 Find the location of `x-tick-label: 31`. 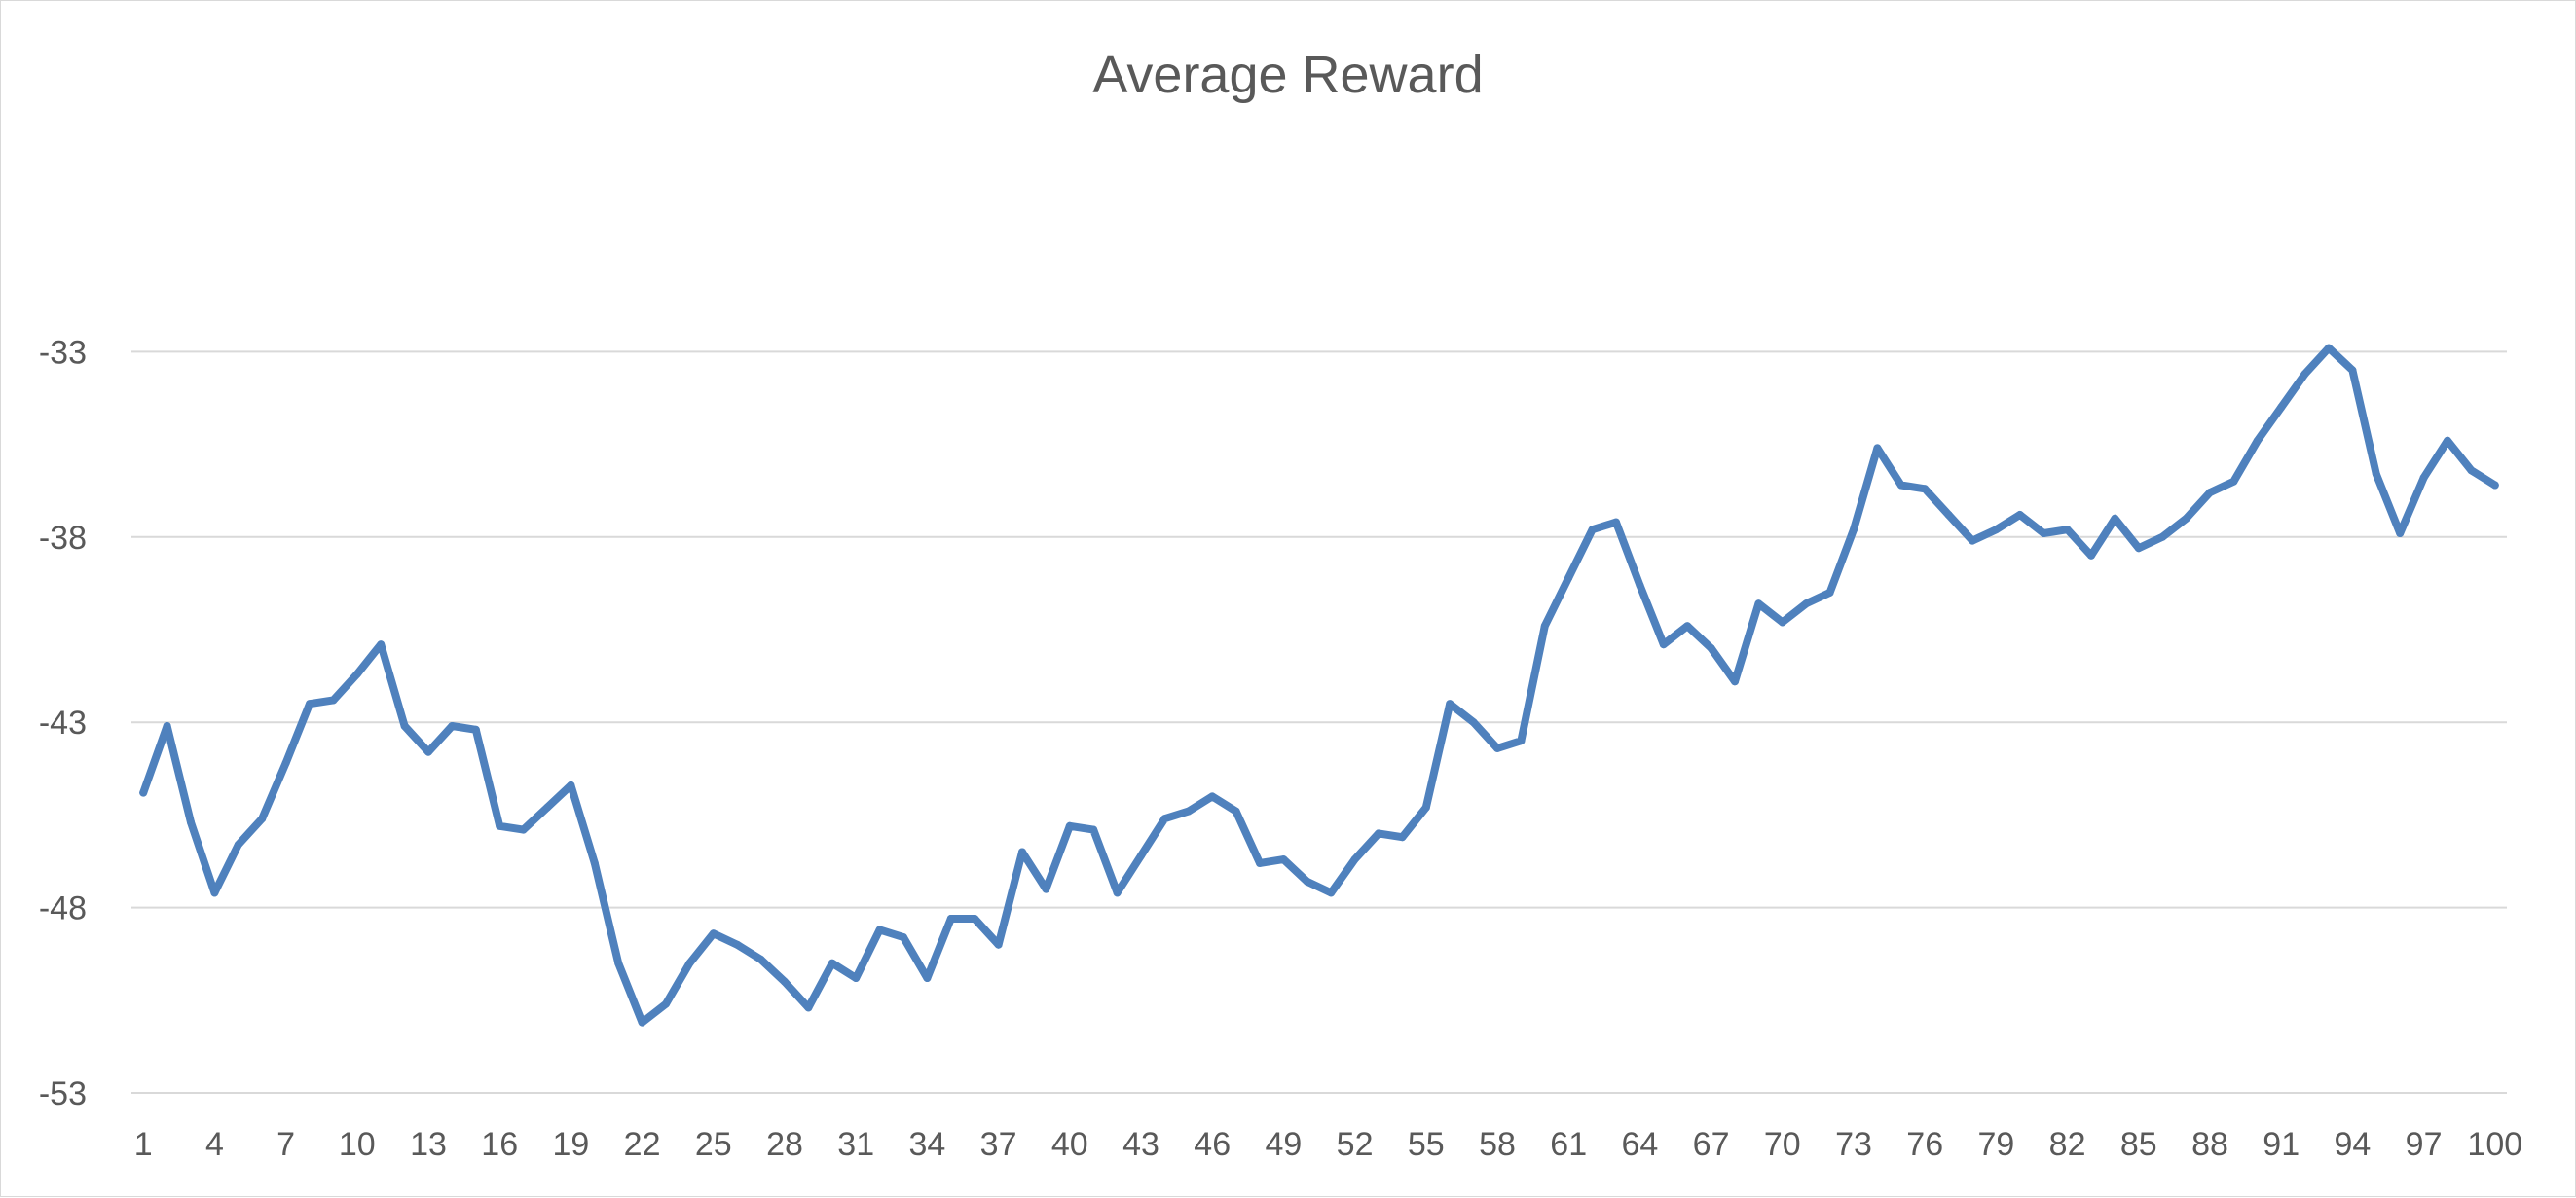

x-tick-label: 31 is located at coordinates (855, 1144).